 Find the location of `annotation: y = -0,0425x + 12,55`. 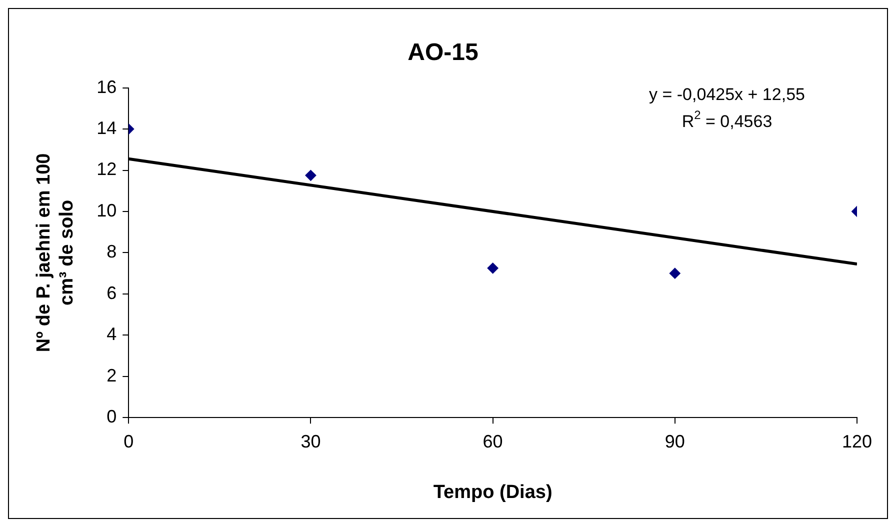

annotation: y = -0,0425x + 12,55 is located at coordinates (727, 94).